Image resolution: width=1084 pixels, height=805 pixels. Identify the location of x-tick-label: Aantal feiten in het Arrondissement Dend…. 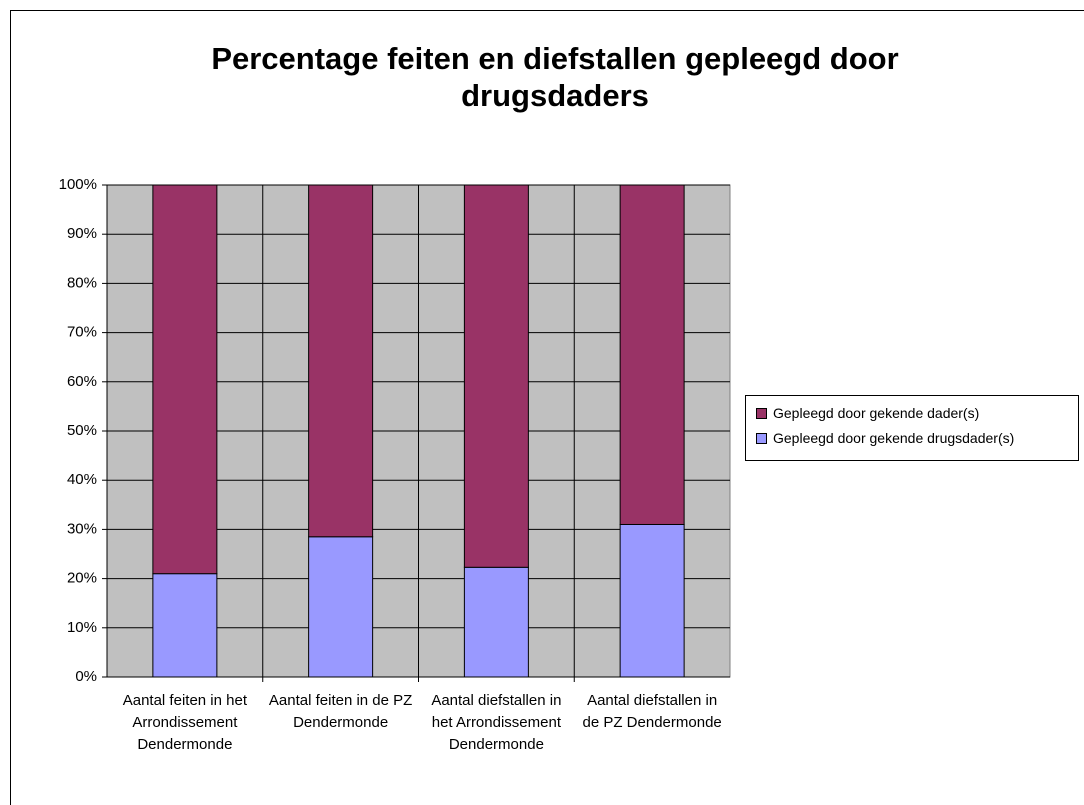
(184, 722).